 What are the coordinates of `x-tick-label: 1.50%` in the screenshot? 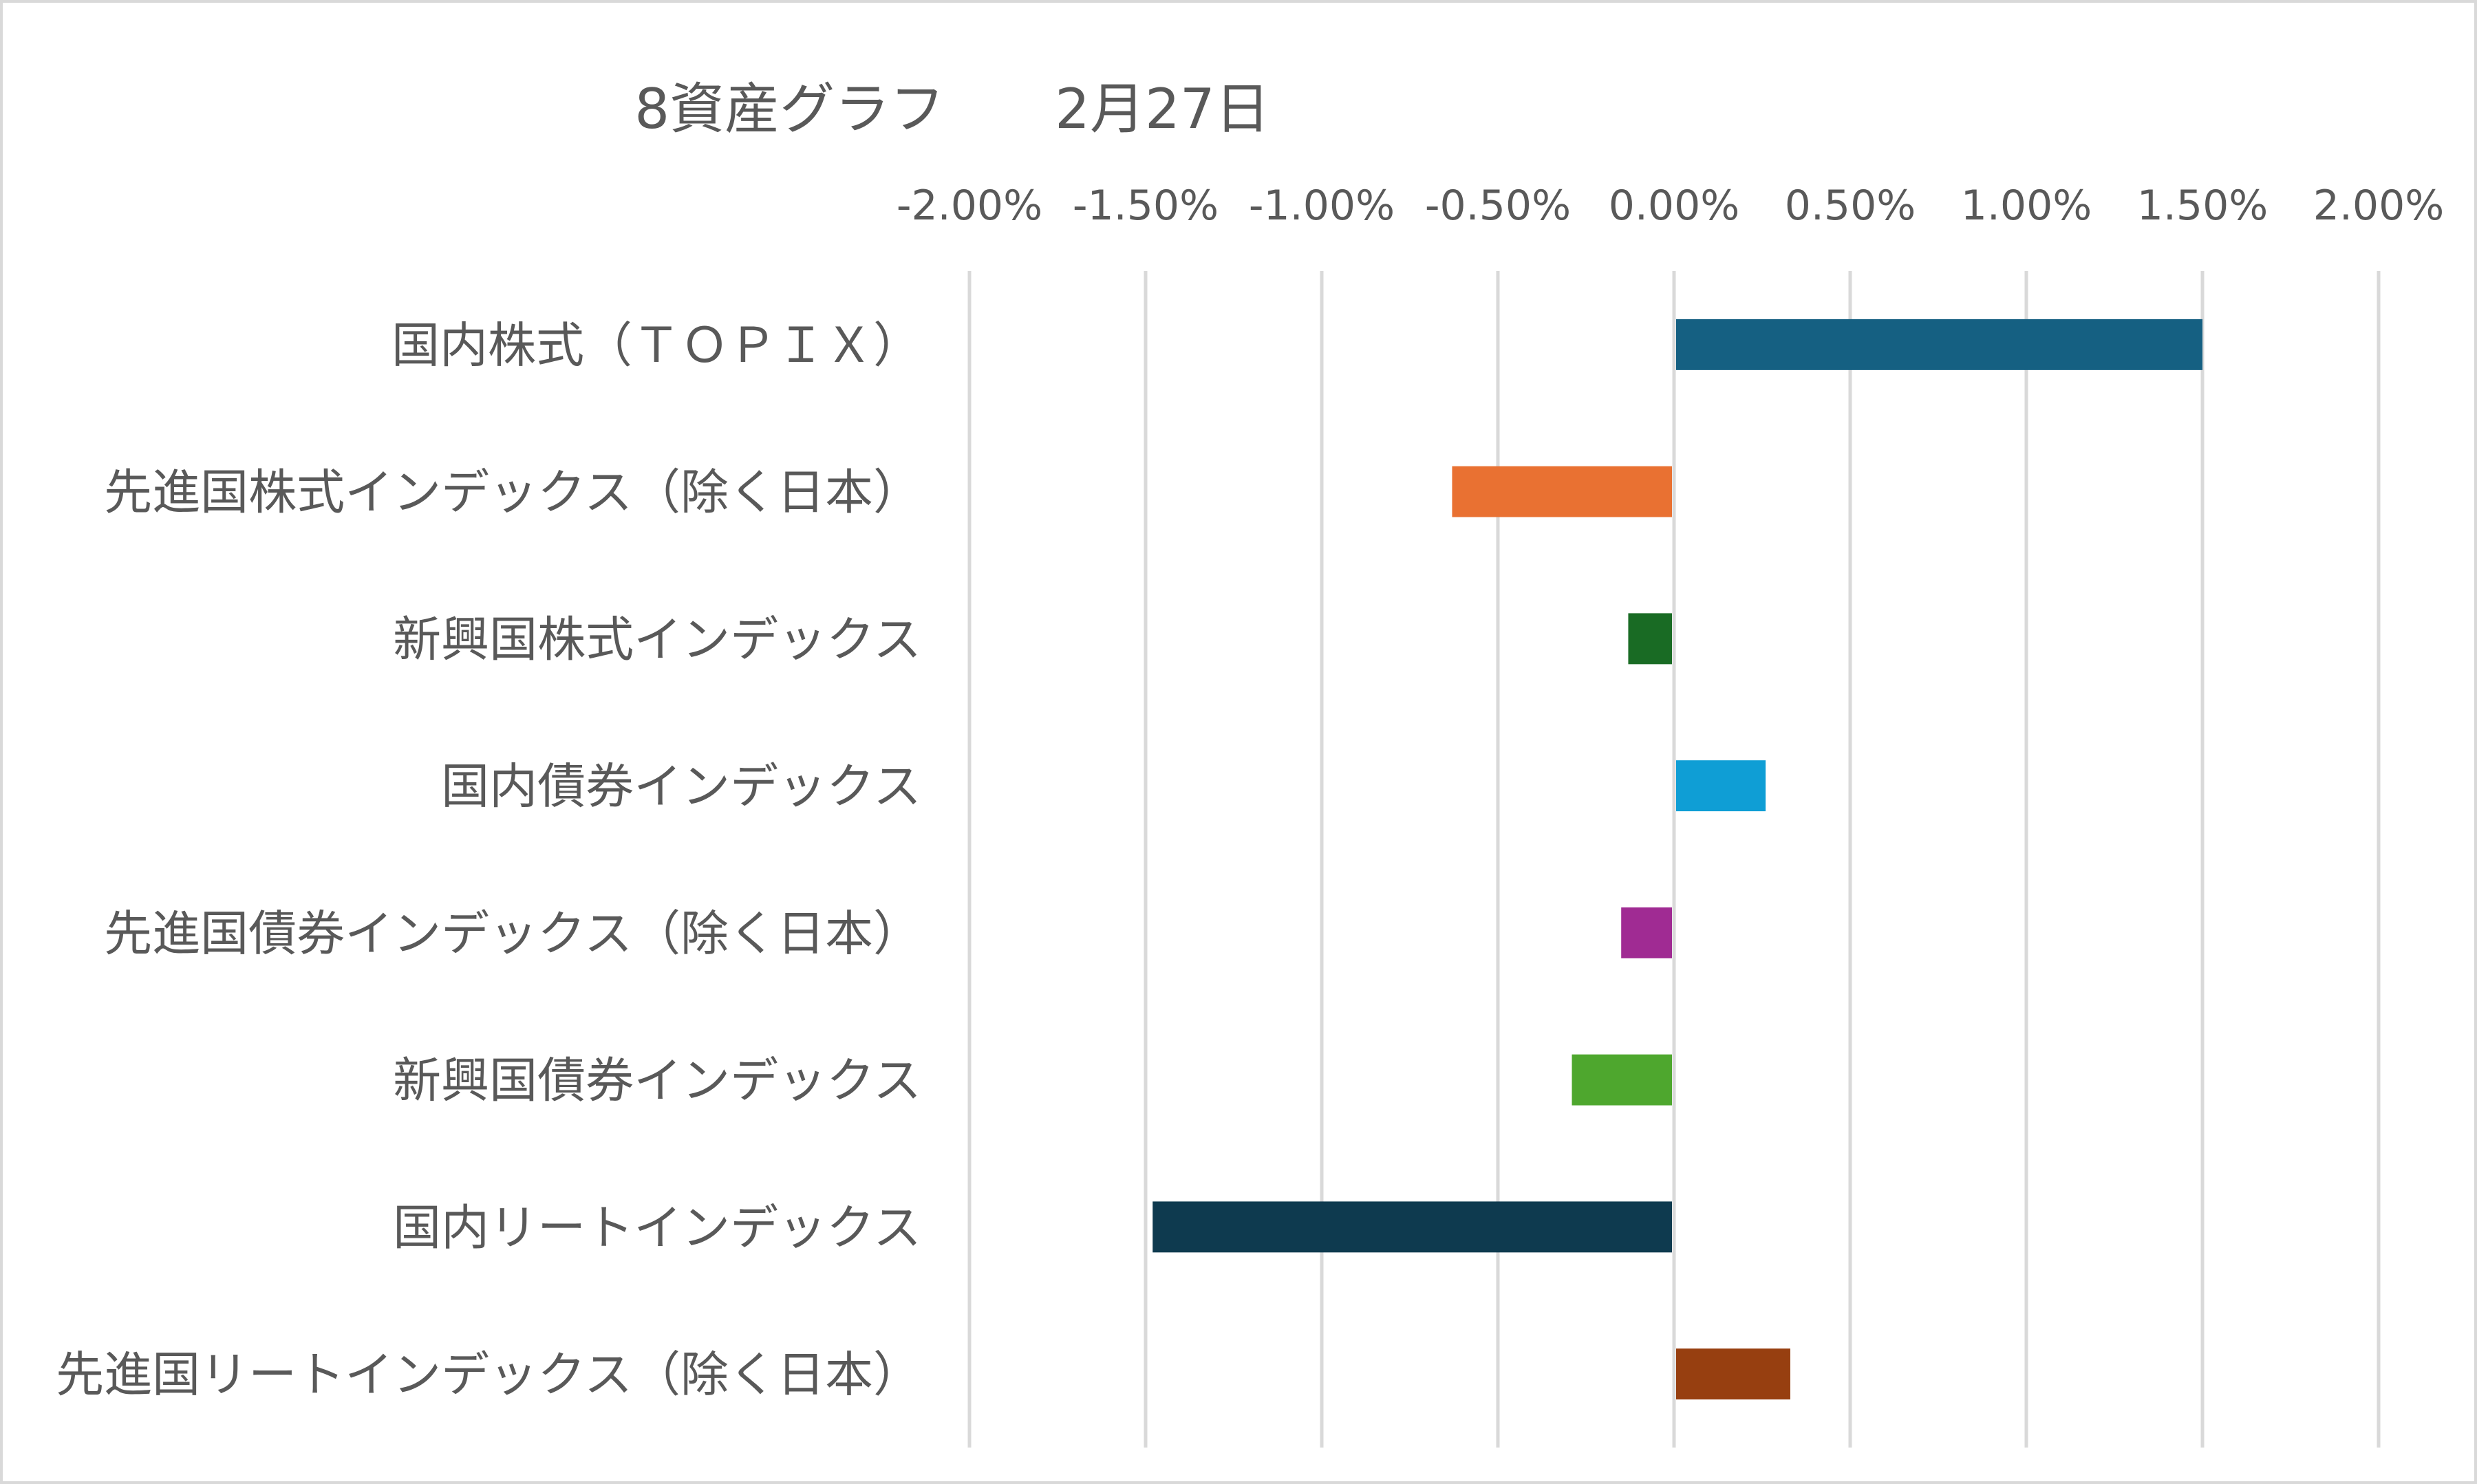 It's located at (2203, 206).